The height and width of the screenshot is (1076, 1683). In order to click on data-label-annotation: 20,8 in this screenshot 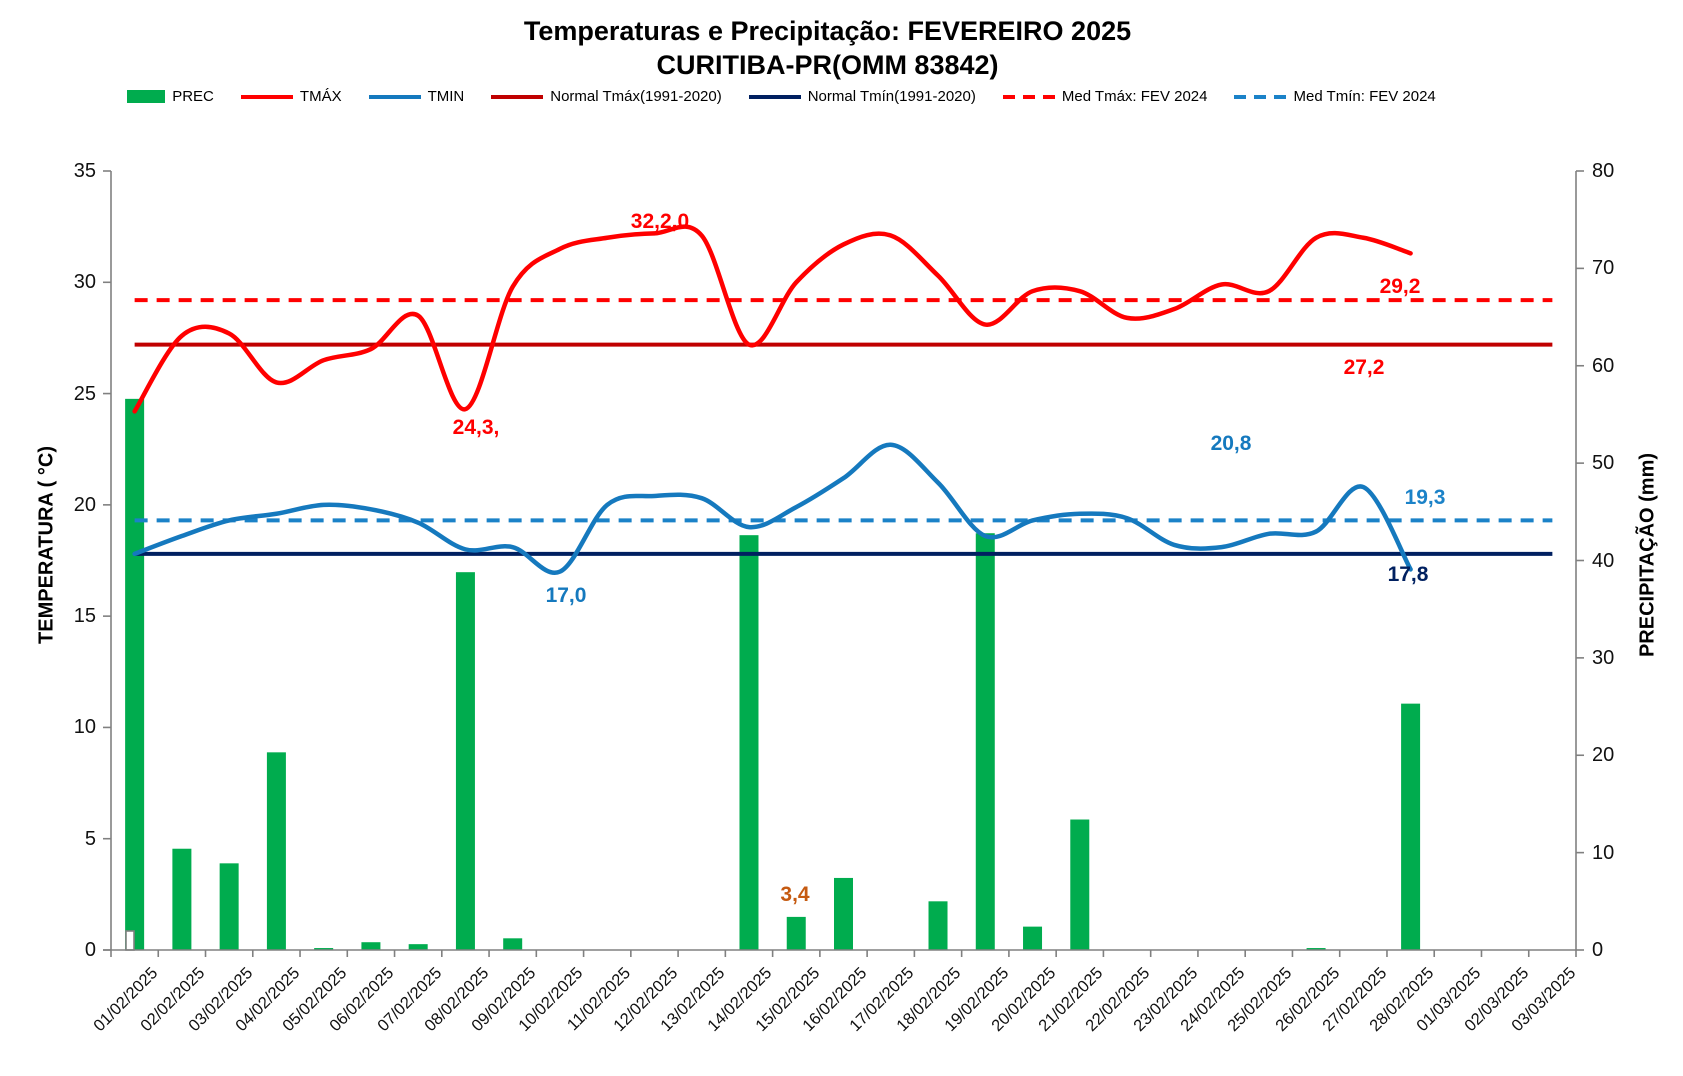, I will do `click(1231, 443)`.